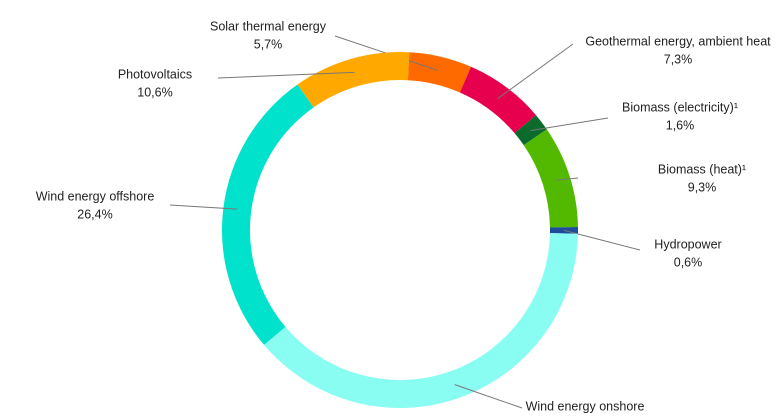 The height and width of the screenshot is (417, 783). I want to click on value-label: 1,6%, so click(680, 125).